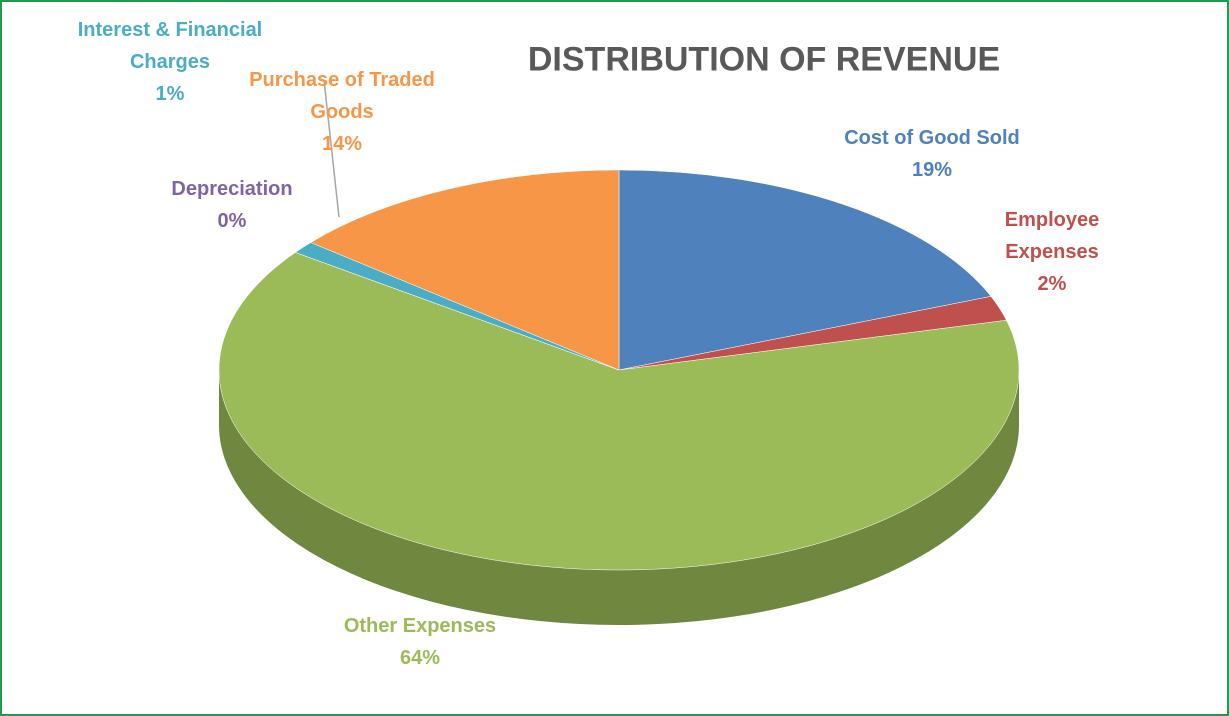  Describe the element at coordinates (232, 189) in the screenshot. I see `label-name: Depreciation` at that location.